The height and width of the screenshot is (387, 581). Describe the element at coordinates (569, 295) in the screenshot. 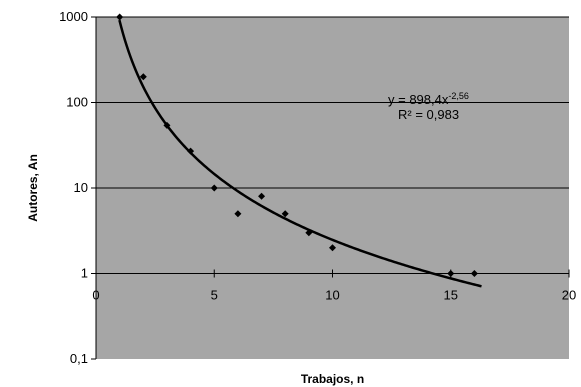

I see `x-tick-label: 20` at that location.